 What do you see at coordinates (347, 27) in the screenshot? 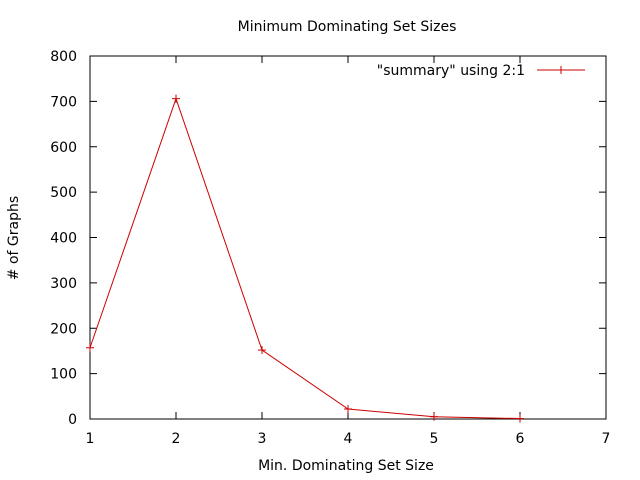
I see `chart-title: Minimum Dominating Set Sizes` at bounding box center [347, 27].